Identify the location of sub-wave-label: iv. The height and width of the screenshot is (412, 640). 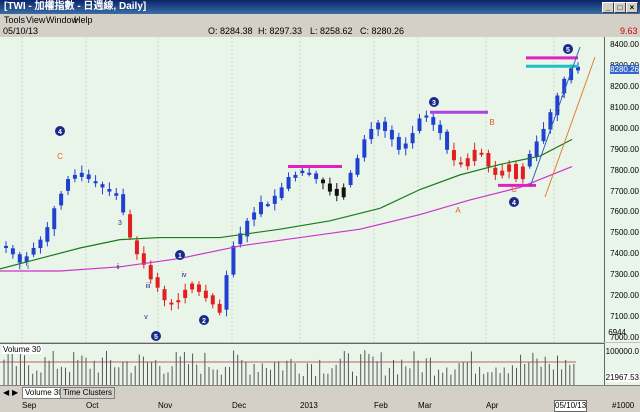
(184, 275).